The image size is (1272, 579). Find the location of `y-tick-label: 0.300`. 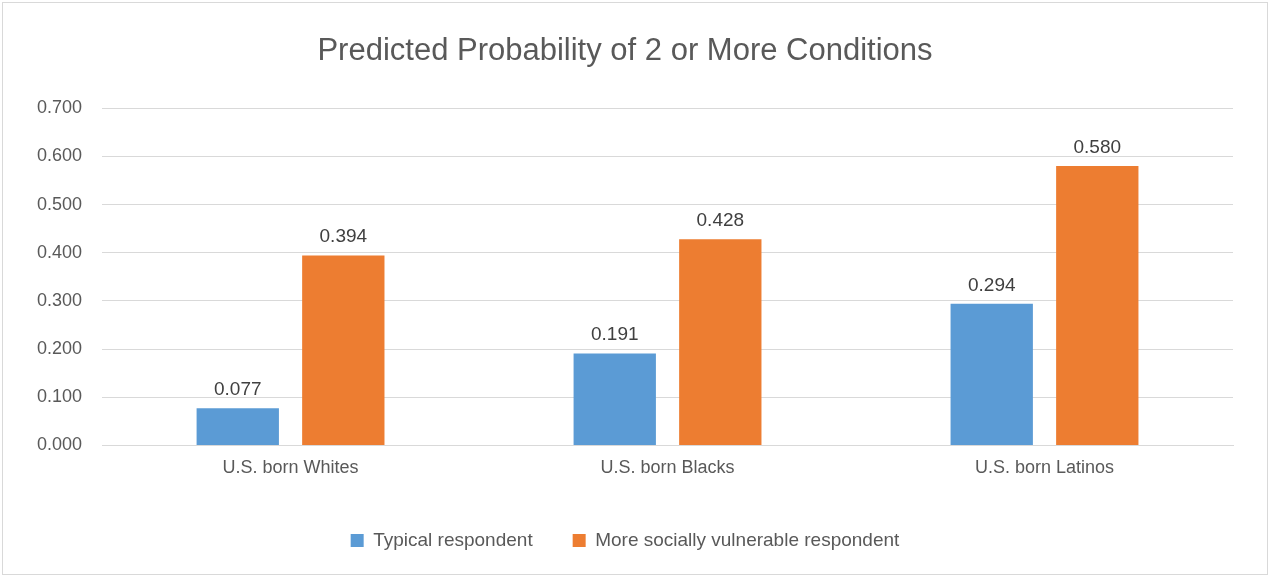

y-tick-label: 0.300 is located at coordinates (60, 299).